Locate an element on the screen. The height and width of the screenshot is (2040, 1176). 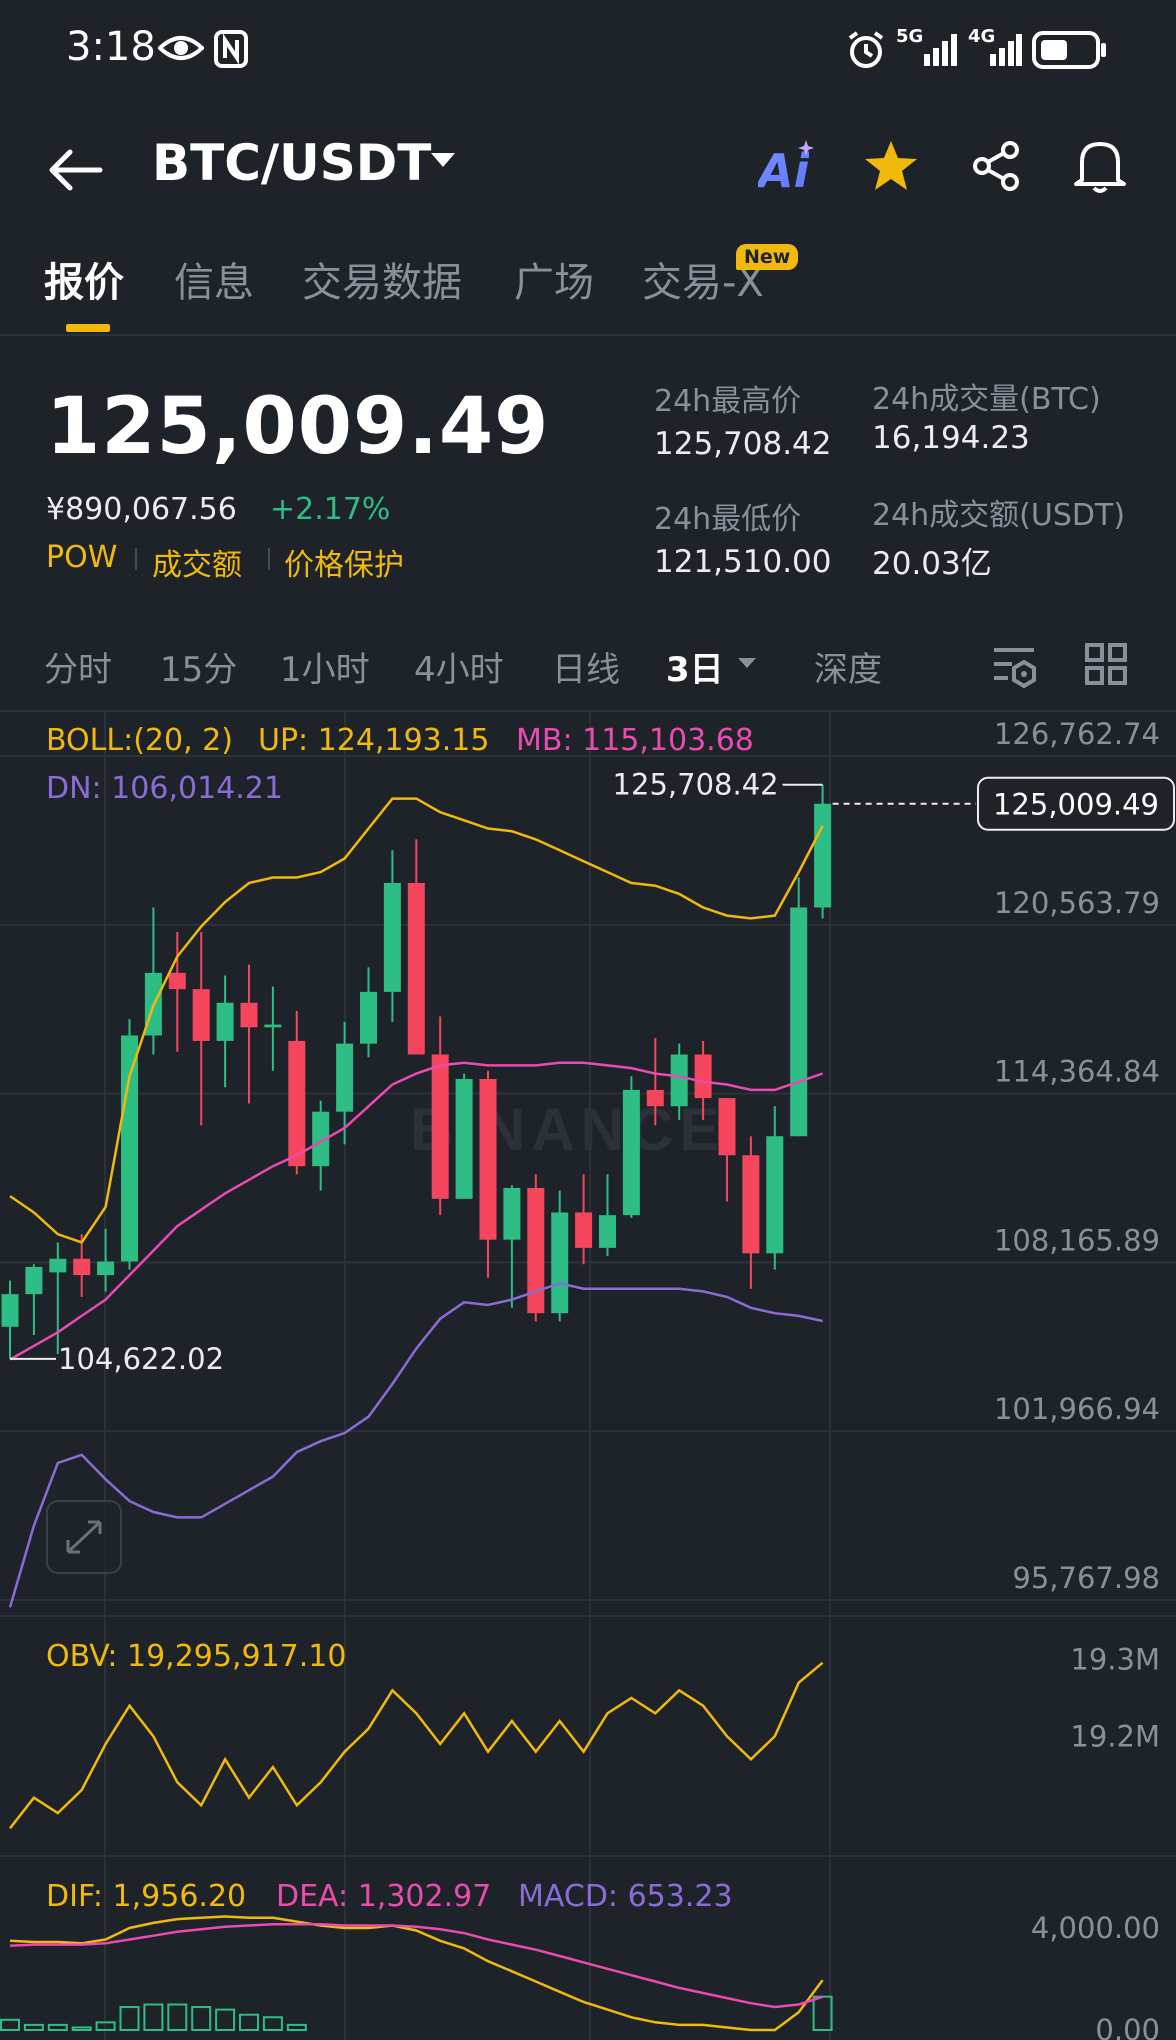
obv-tick-label: 19.2M is located at coordinates (1115, 1736).